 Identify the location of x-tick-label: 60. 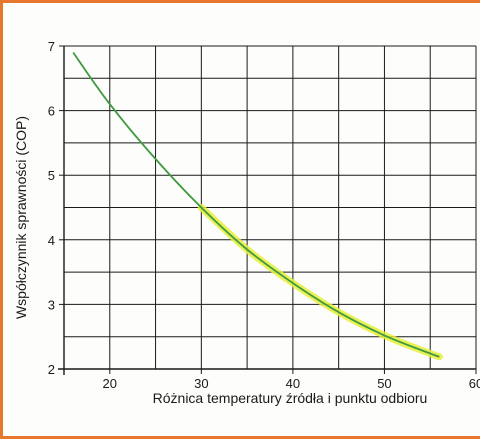
(474, 383).